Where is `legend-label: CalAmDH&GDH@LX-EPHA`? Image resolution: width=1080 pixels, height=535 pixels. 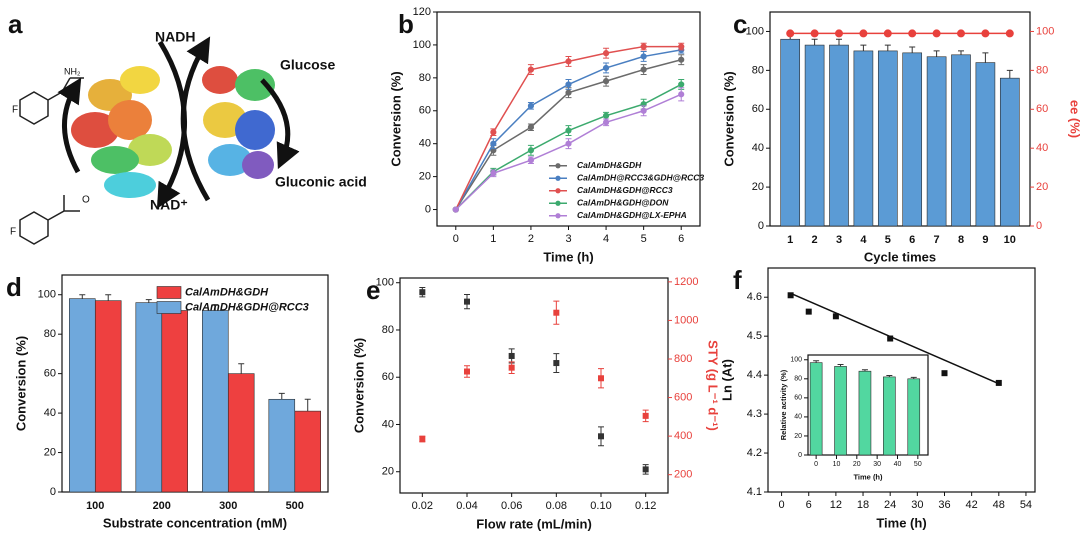
legend-label: CalAmDH&GDH@LX-EPHA is located at coordinates (632, 215).